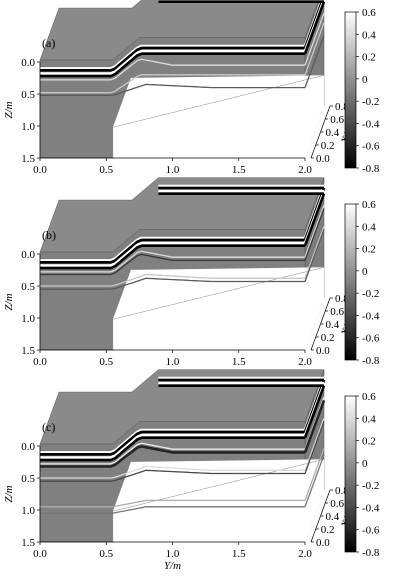 Image resolution: width=404 pixels, height=578 pixels. I want to click on panel-label: (c), so click(48, 427).